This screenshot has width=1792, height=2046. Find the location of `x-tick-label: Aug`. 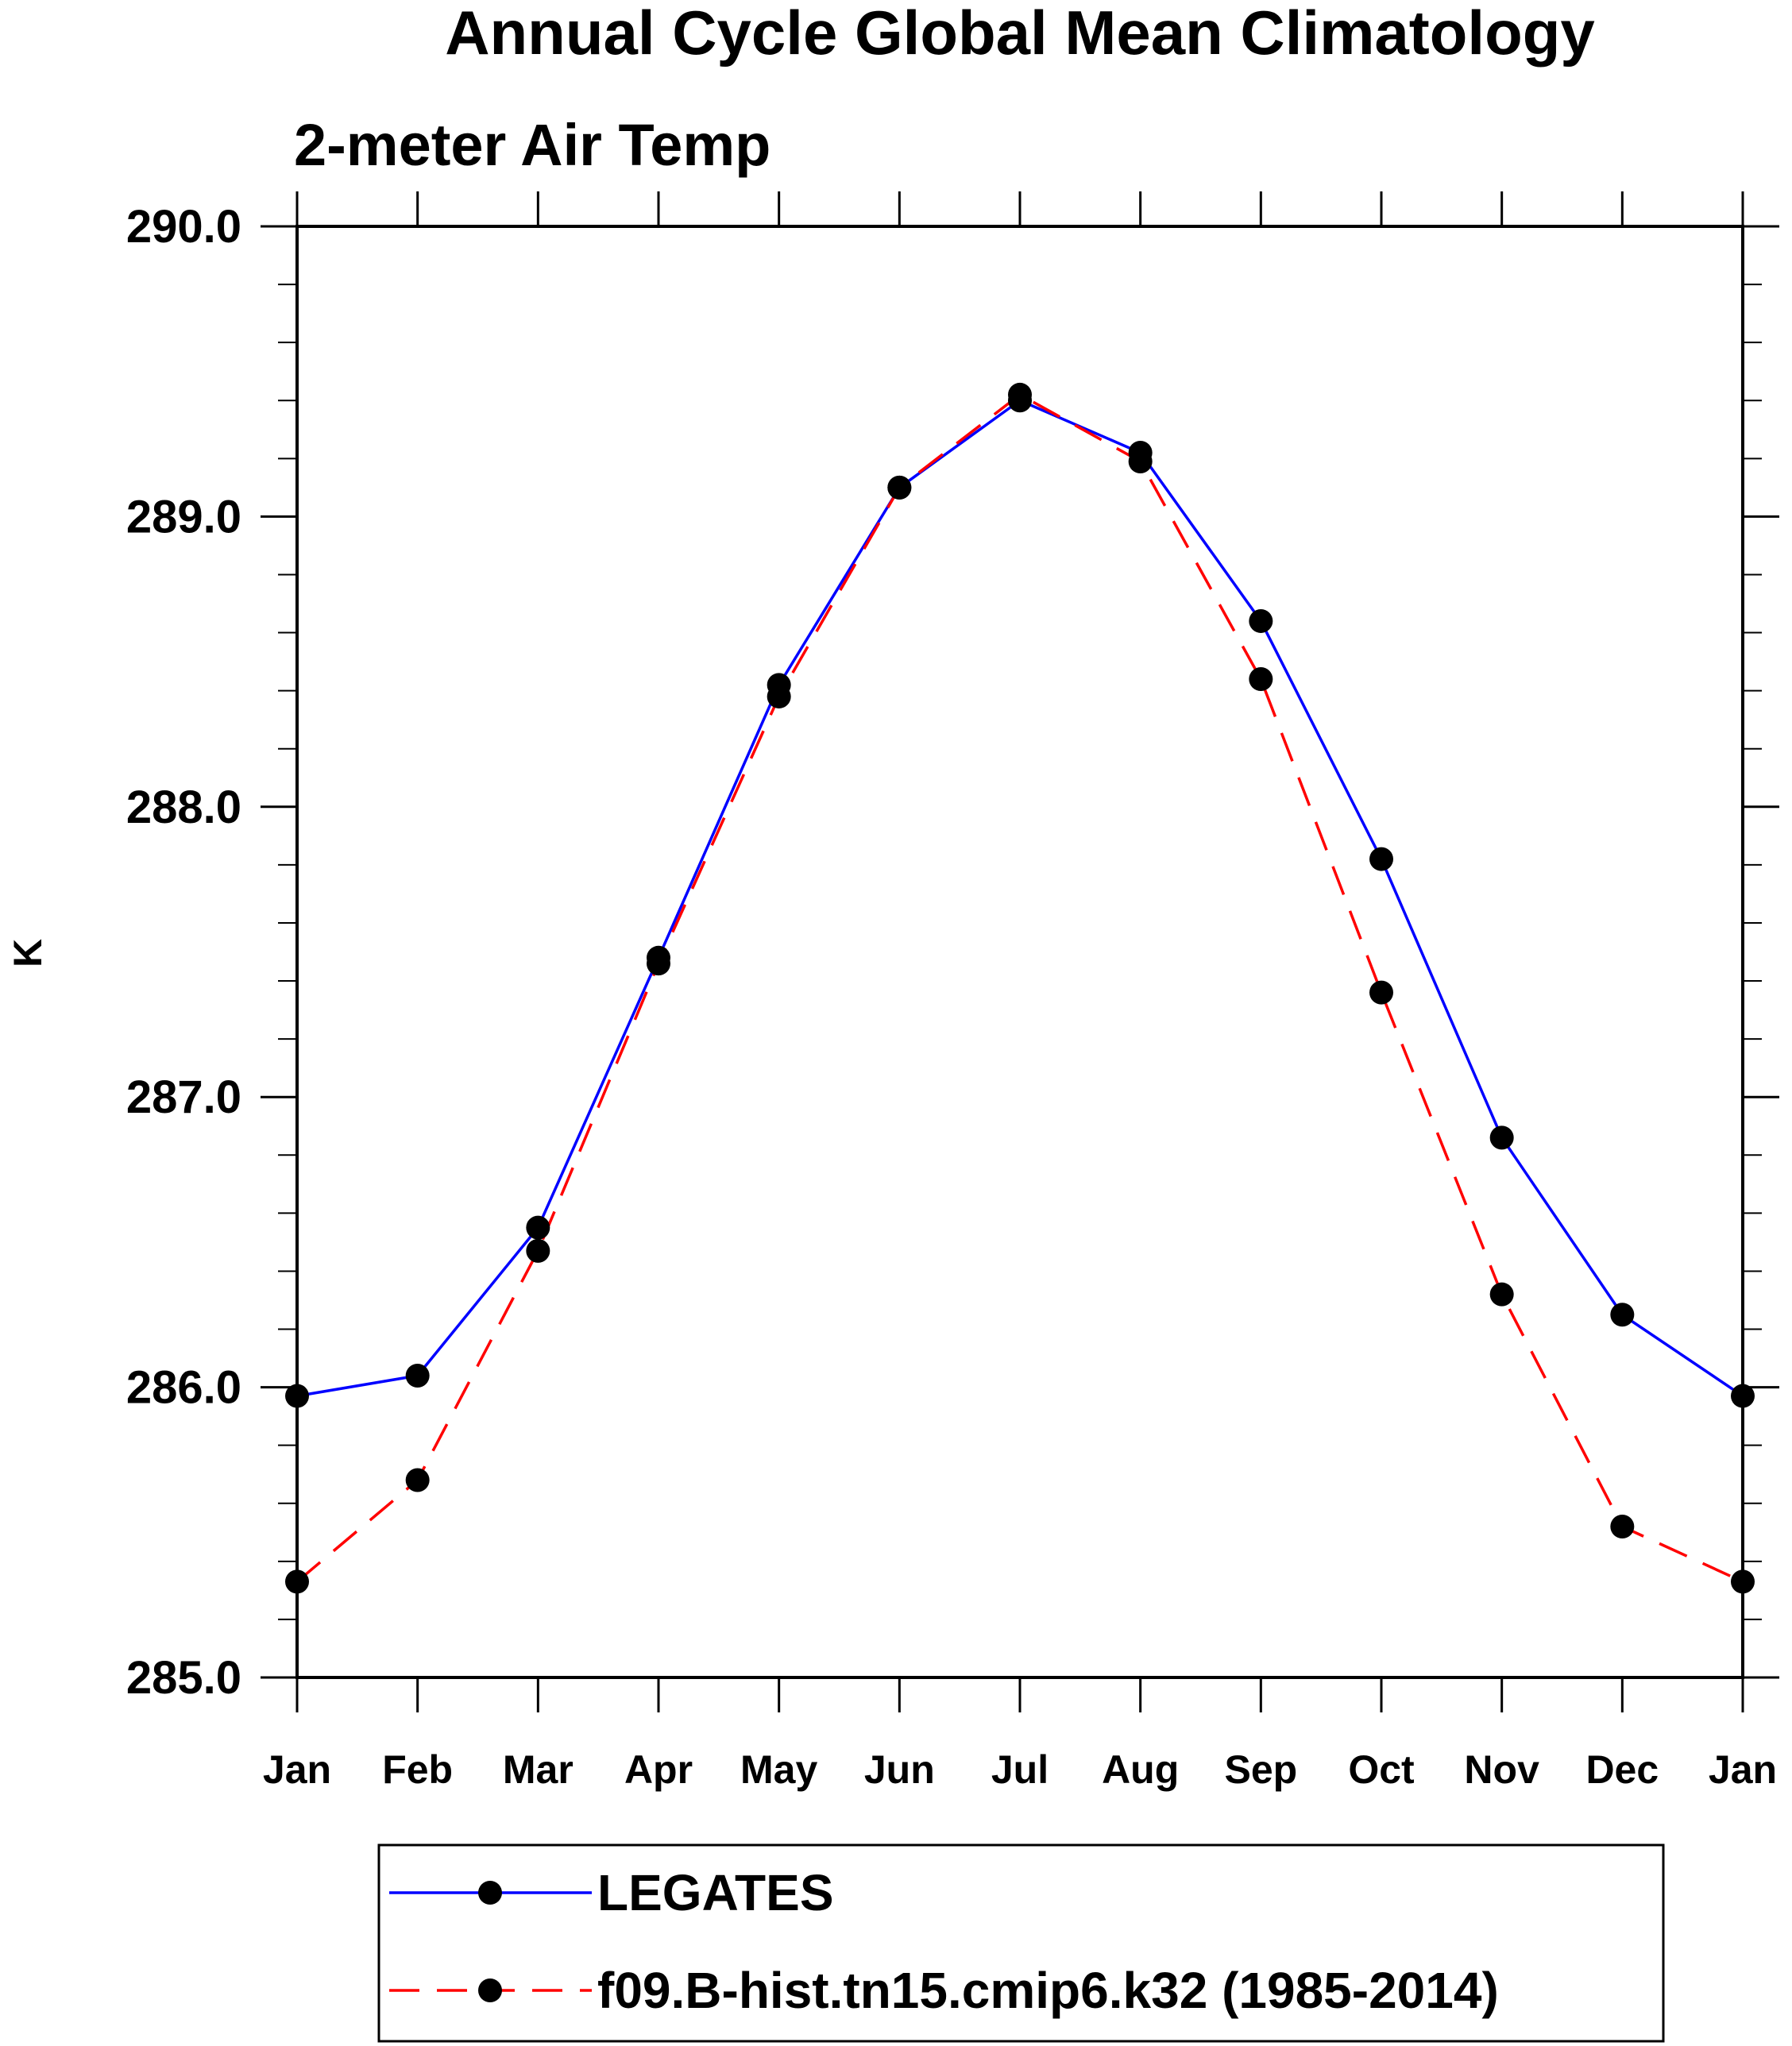

x-tick-label: Aug is located at coordinates (1140, 1769).